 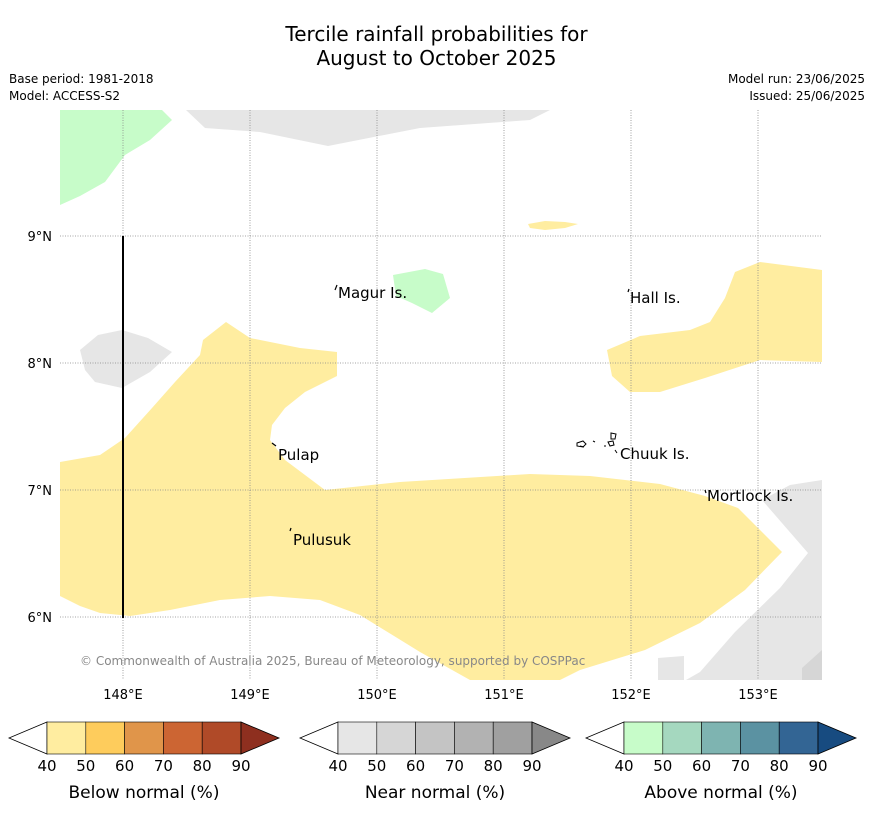 What do you see at coordinates (436, 58) in the screenshot?
I see `map-title-line2: August to October 2025` at bounding box center [436, 58].